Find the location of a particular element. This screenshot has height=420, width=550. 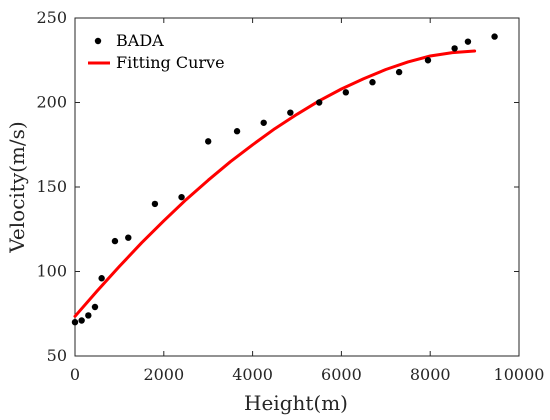

y-tick-label: 200 is located at coordinates (51, 102).